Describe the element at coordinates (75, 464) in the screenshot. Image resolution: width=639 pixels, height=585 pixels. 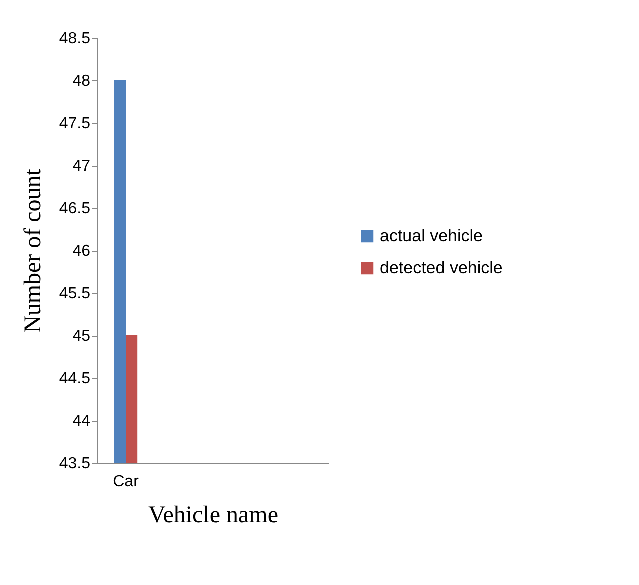
I see `y-tick-label: 43.5` at that location.